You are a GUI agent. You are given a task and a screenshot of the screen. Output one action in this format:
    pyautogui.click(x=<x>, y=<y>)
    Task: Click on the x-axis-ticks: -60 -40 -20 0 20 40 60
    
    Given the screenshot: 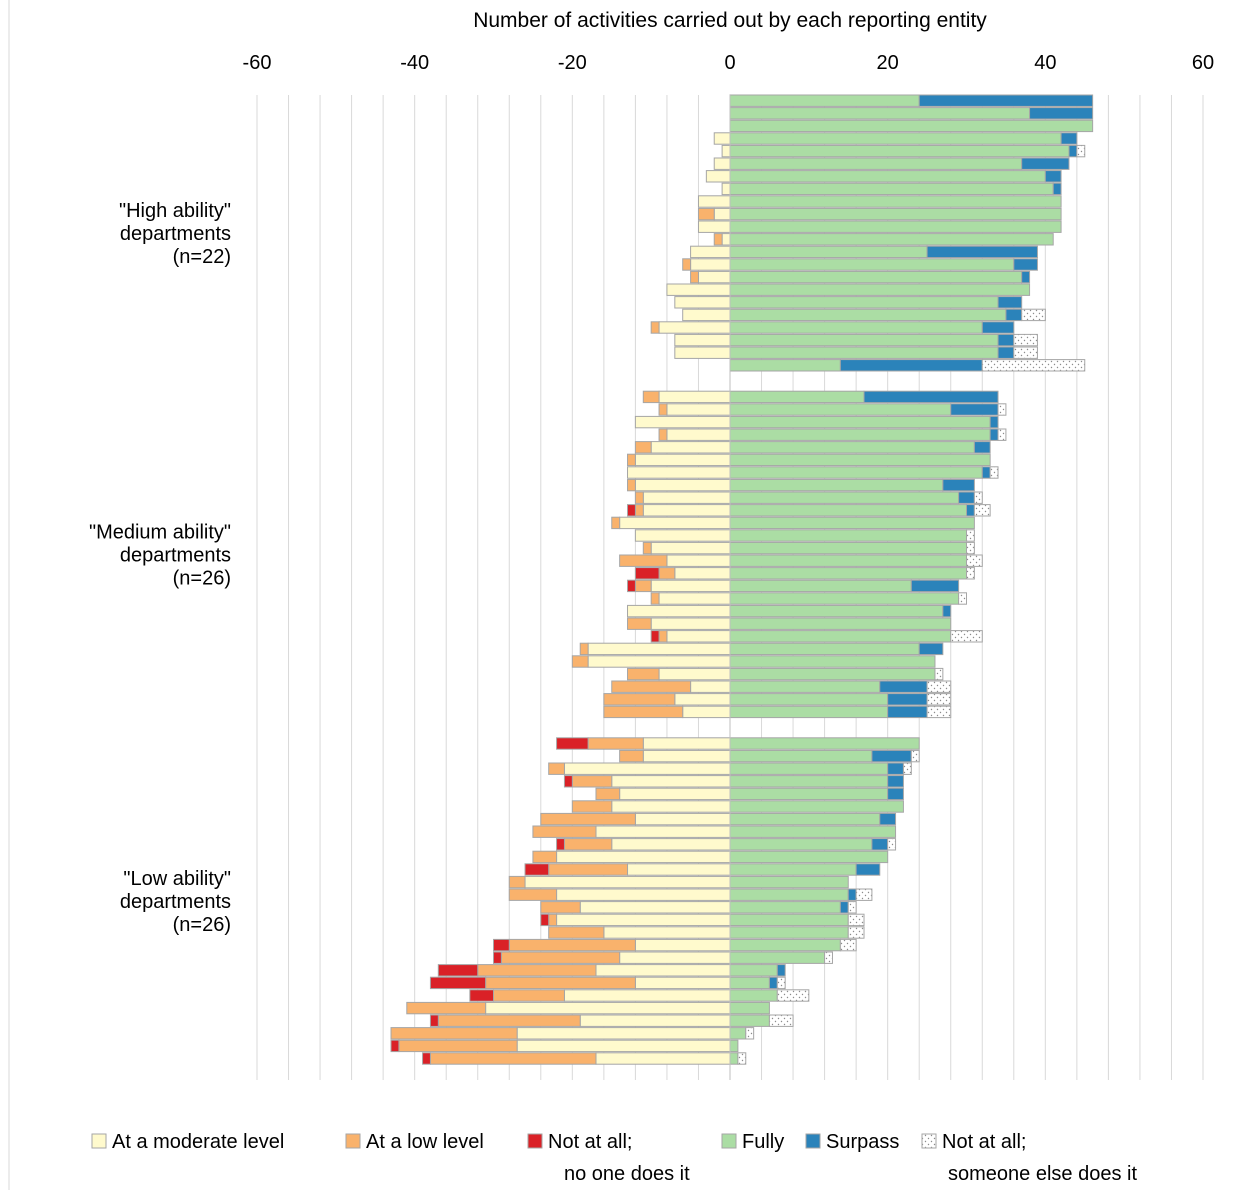 What is the action you would take?
    pyautogui.click(x=729, y=63)
    